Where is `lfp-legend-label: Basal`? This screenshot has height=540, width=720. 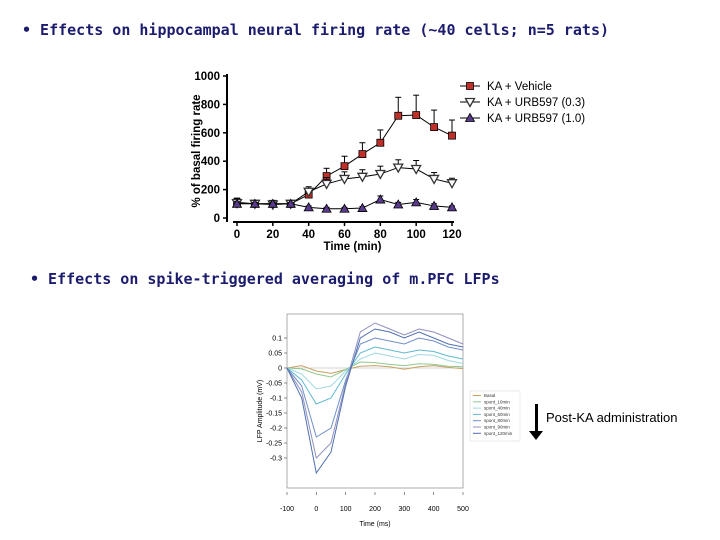
lfp-legend-label: Basal is located at coordinates (489, 395).